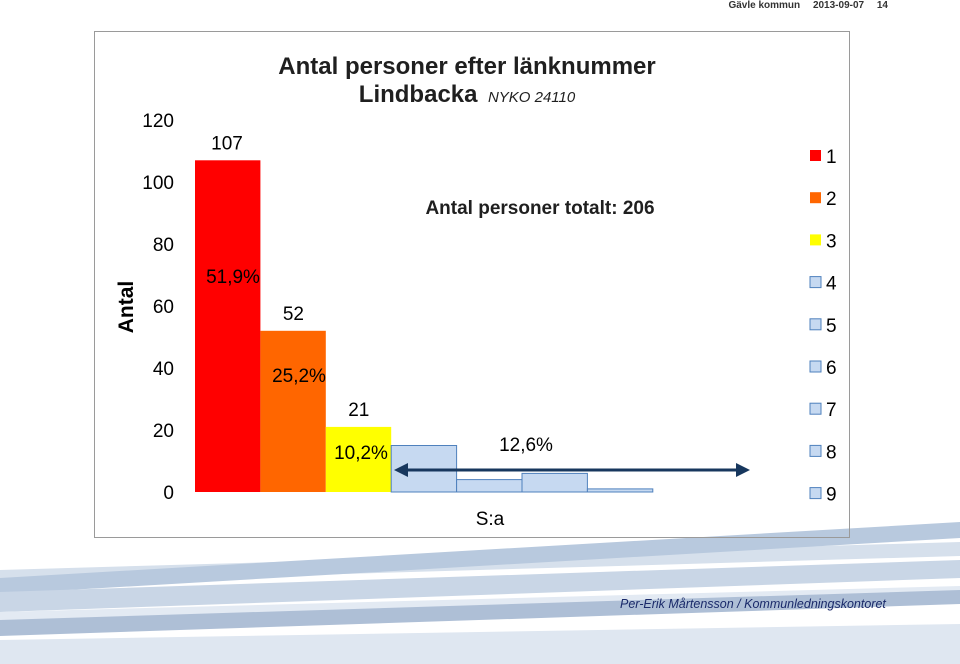 The height and width of the screenshot is (664, 960). What do you see at coordinates (808, 5) in the screenshot?
I see `page-header: Gävle kommun 2013-09-07 14` at bounding box center [808, 5].